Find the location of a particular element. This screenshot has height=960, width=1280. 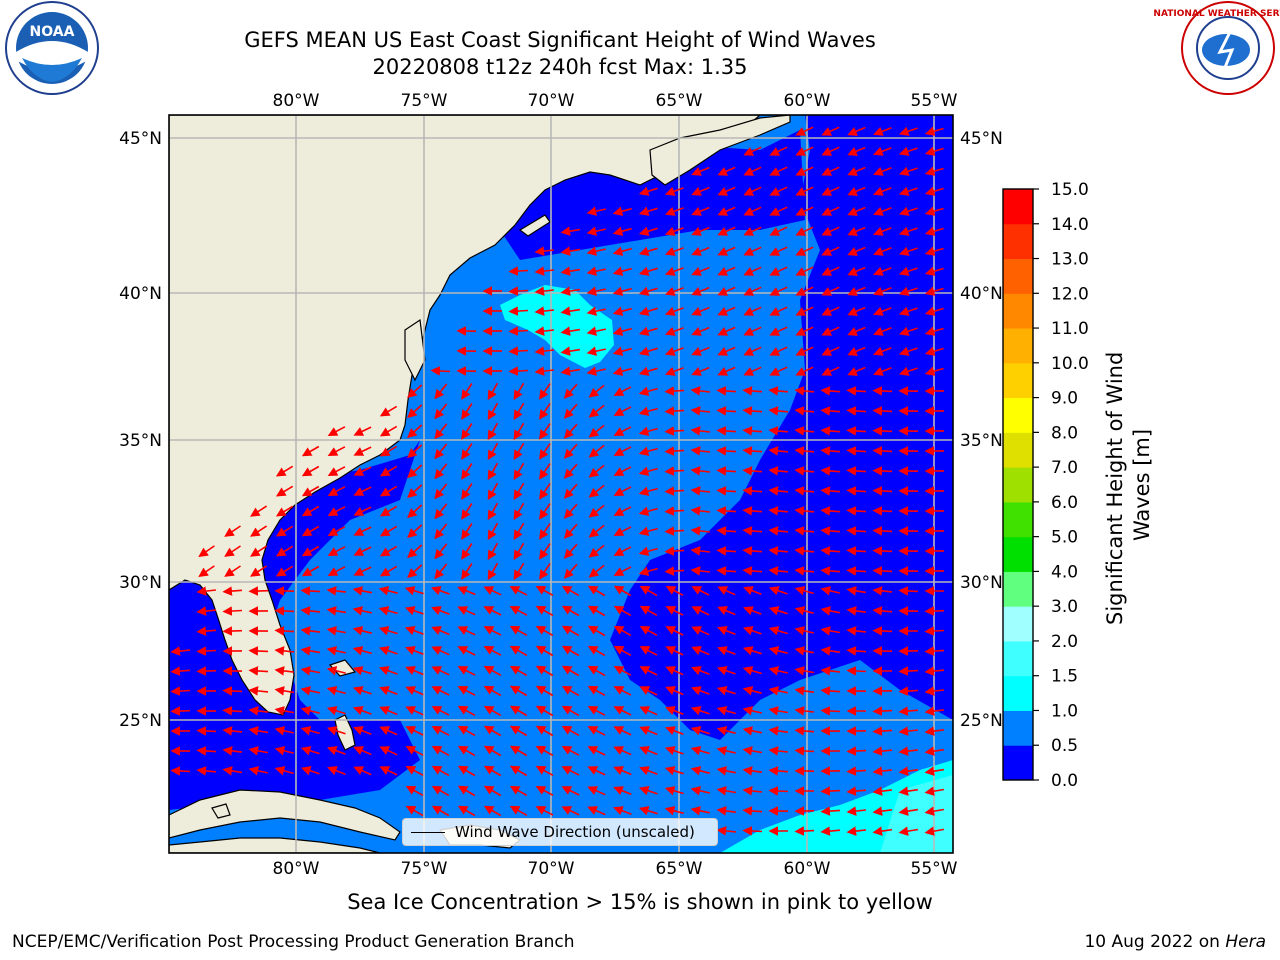

noaa-logo-text: NOAA is located at coordinates (52, 32).